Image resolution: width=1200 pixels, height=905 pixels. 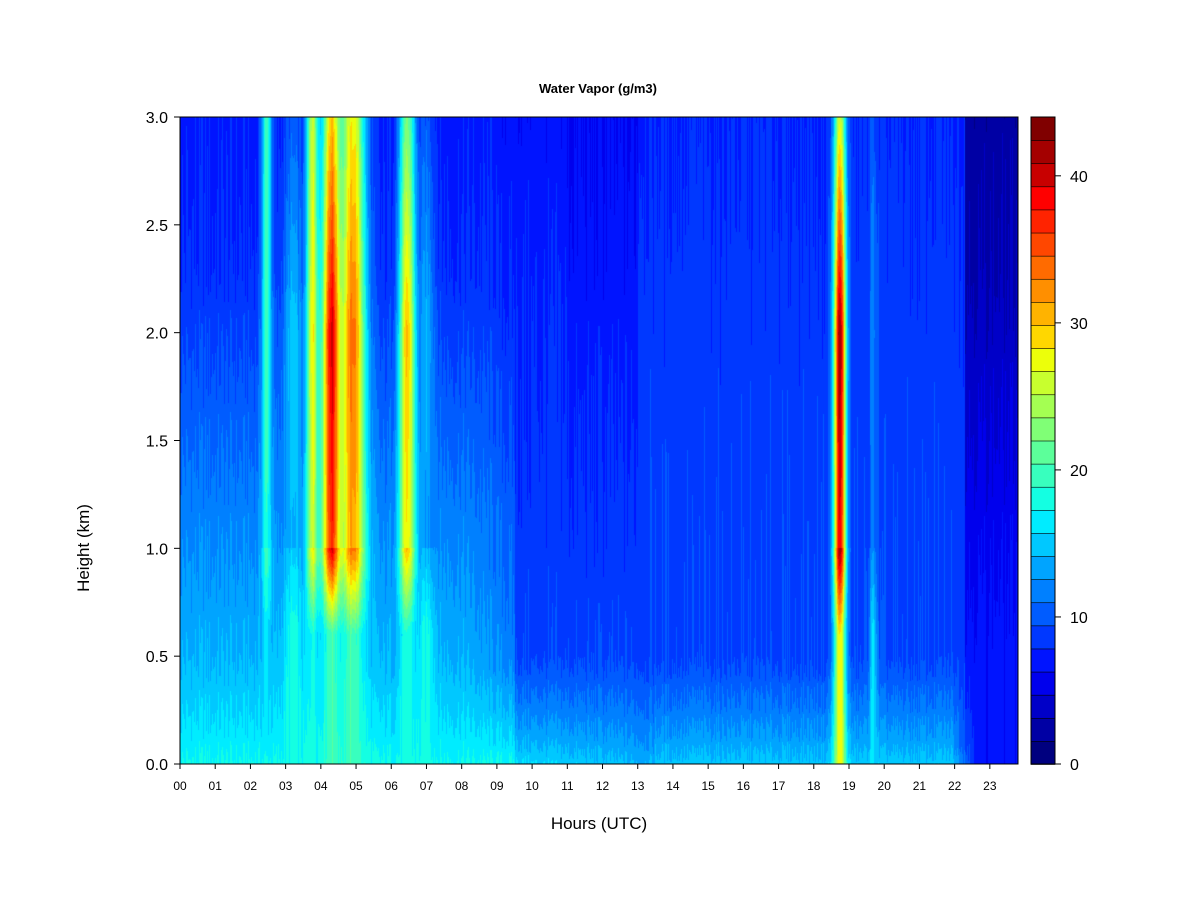 What do you see at coordinates (462, 786) in the screenshot?
I see `x-tick-label: 08` at bounding box center [462, 786].